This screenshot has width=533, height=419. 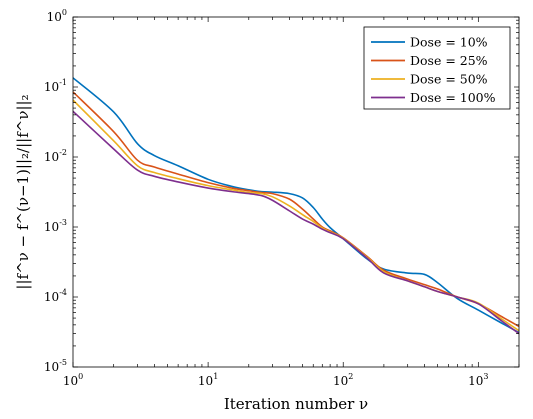 What do you see at coordinates (55, 226) in the screenshot?
I see `y-tick-label: 10⁻³` at bounding box center [55, 226].